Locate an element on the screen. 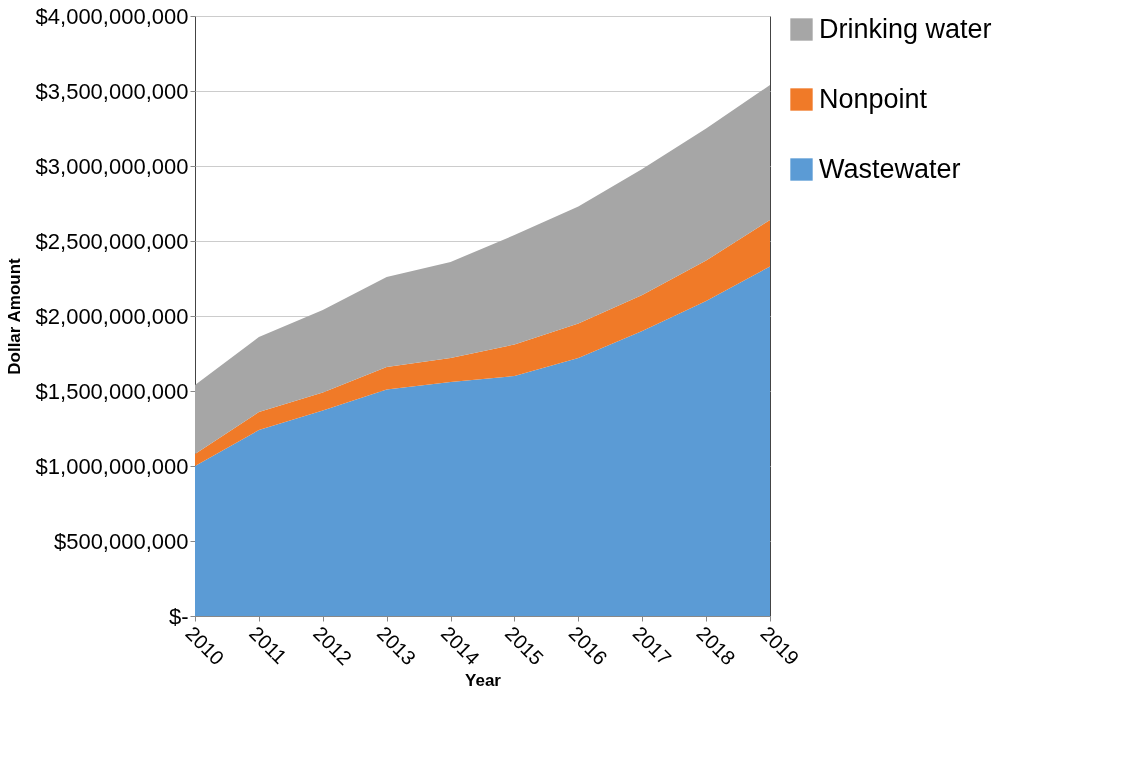 Image resolution: width=1147 pixels, height=770 pixels. y-tick-label: $2,000,000,000 is located at coordinates (112, 316).